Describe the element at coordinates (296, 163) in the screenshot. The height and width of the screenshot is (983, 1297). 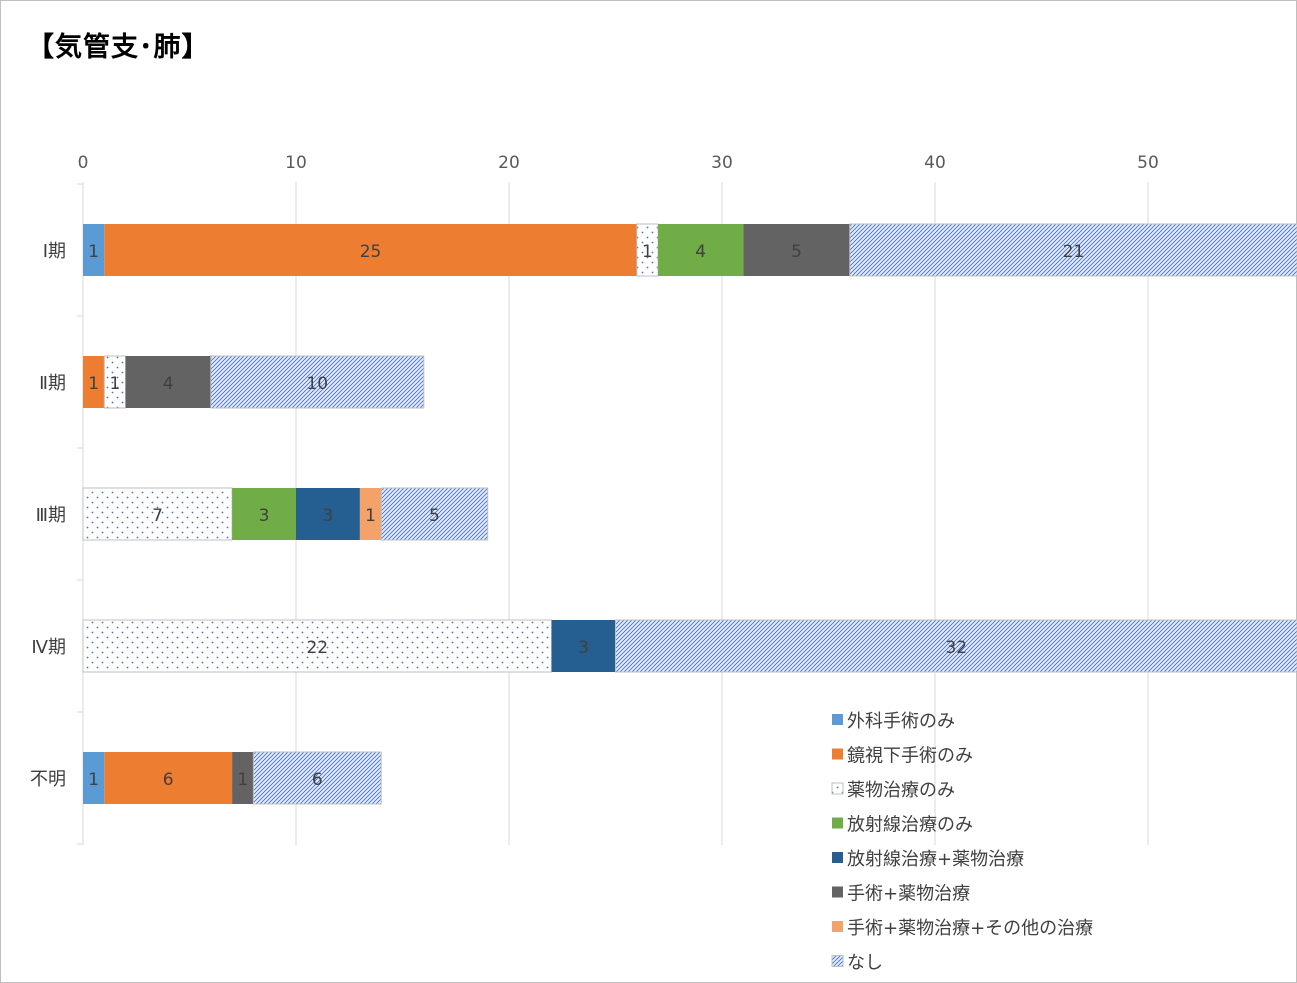
I see `x-tick-label: 10` at that location.